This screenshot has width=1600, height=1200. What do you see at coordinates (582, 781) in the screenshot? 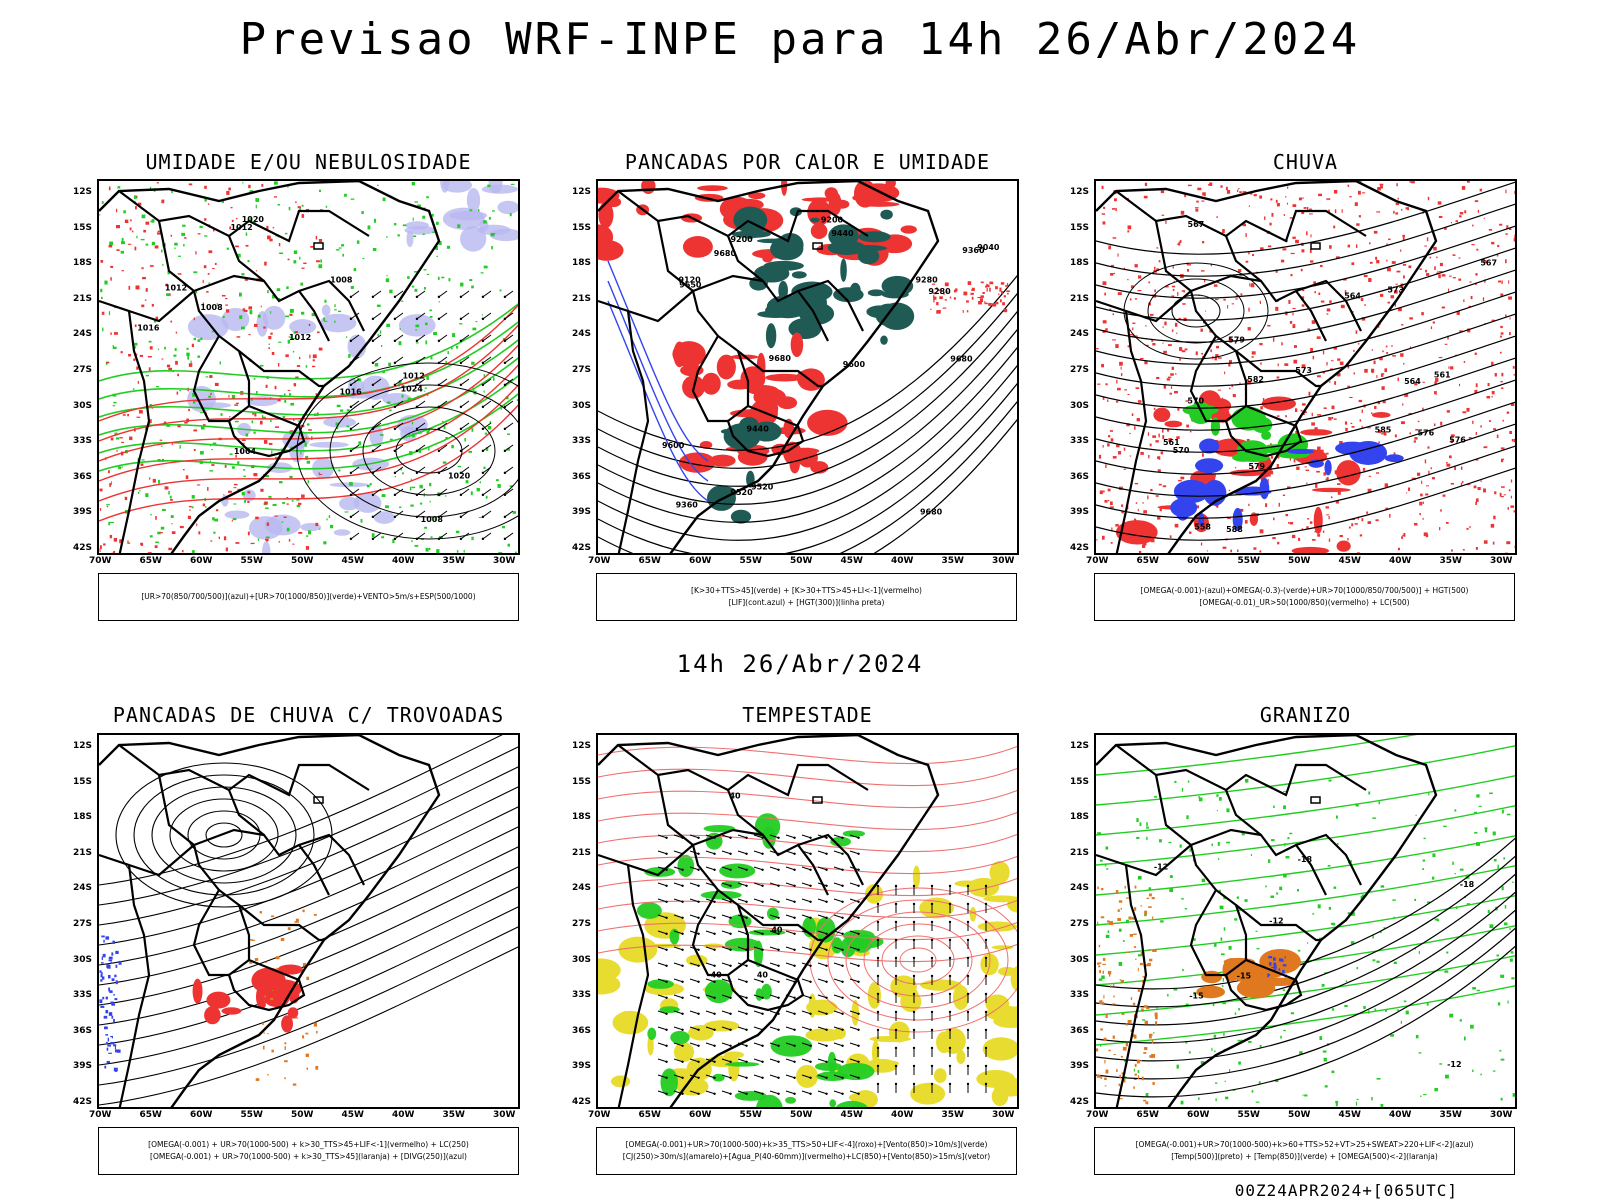
I see `latitude-label: 15S` at bounding box center [582, 781].